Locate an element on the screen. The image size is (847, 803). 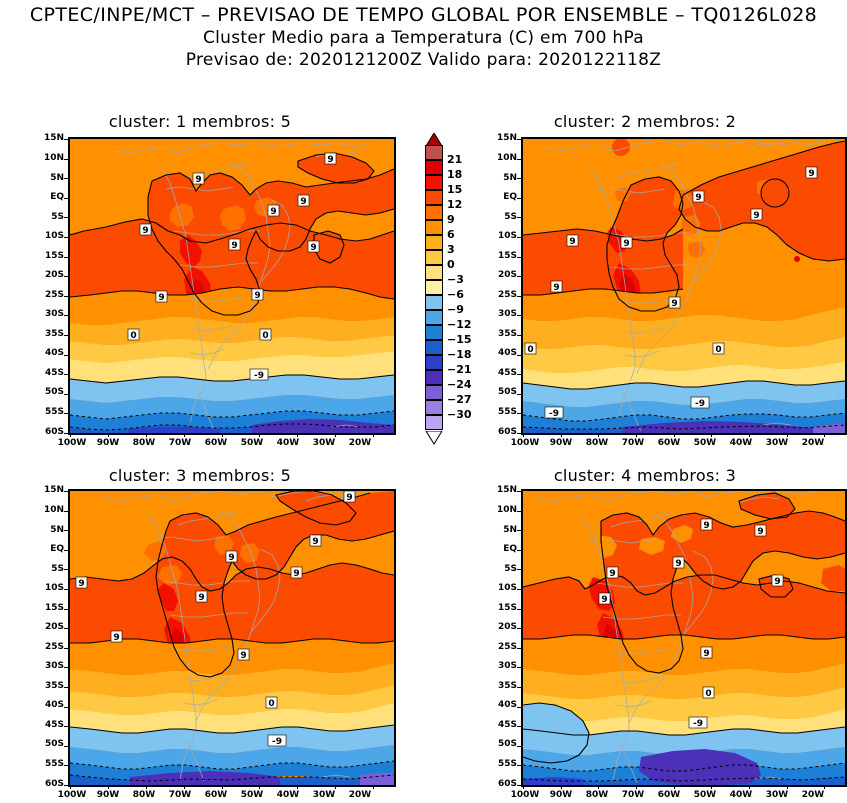
map-plot-1: 9 9 9 9 9 9 9 9 9 0 0 -9 is located at coordinates (232, 286).